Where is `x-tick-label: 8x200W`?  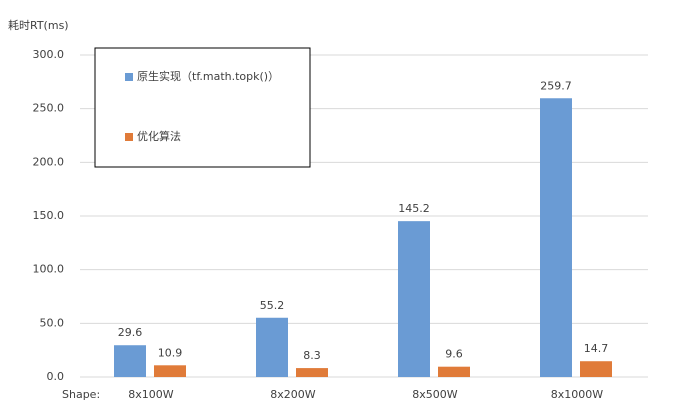
x-tick-label: 8x200W is located at coordinates (293, 394).